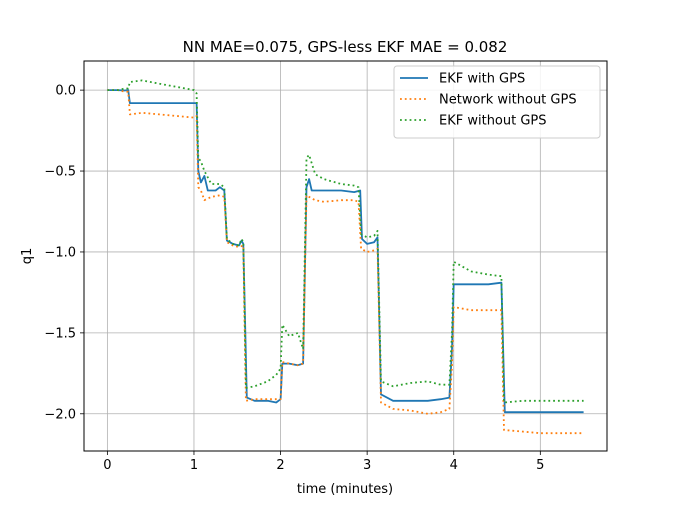  Describe the element at coordinates (27, 256) in the screenshot. I see `y-axis-label: q1` at that location.